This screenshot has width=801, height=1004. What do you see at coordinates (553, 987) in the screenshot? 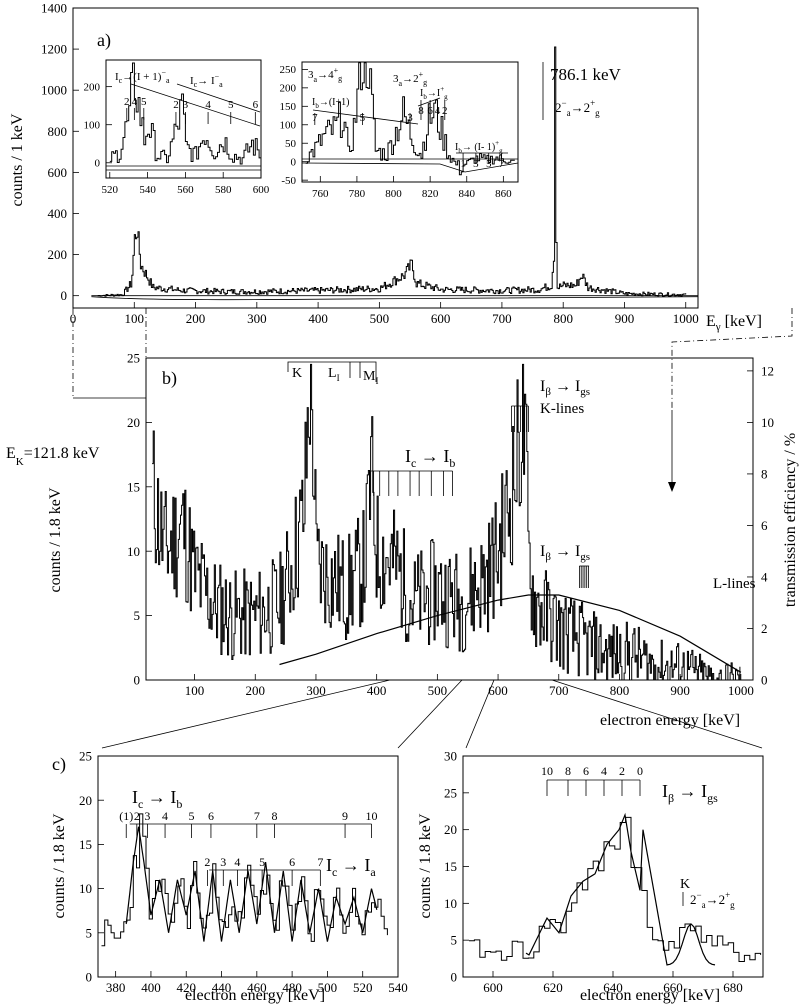
I see `panel-c-right-xtick-label: 620` at bounding box center [553, 987].